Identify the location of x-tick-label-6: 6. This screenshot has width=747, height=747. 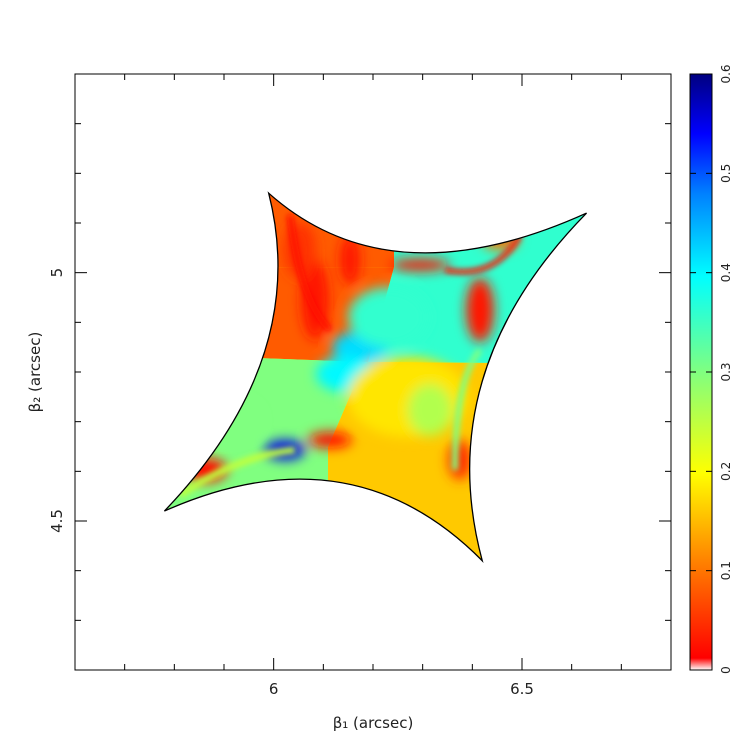
(274, 689).